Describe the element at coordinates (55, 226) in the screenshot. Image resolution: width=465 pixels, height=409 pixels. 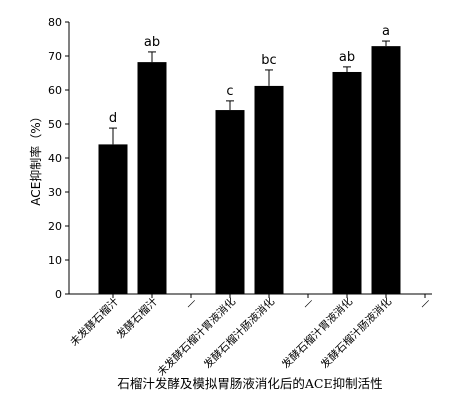
I see `y-tick-label: 20` at that location.